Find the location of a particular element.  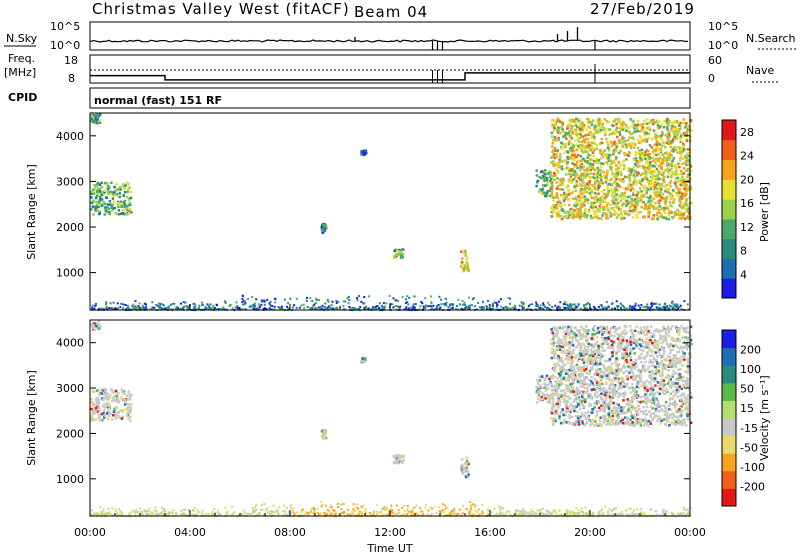

freq-tick-bottom: 8 is located at coordinates (71, 78).